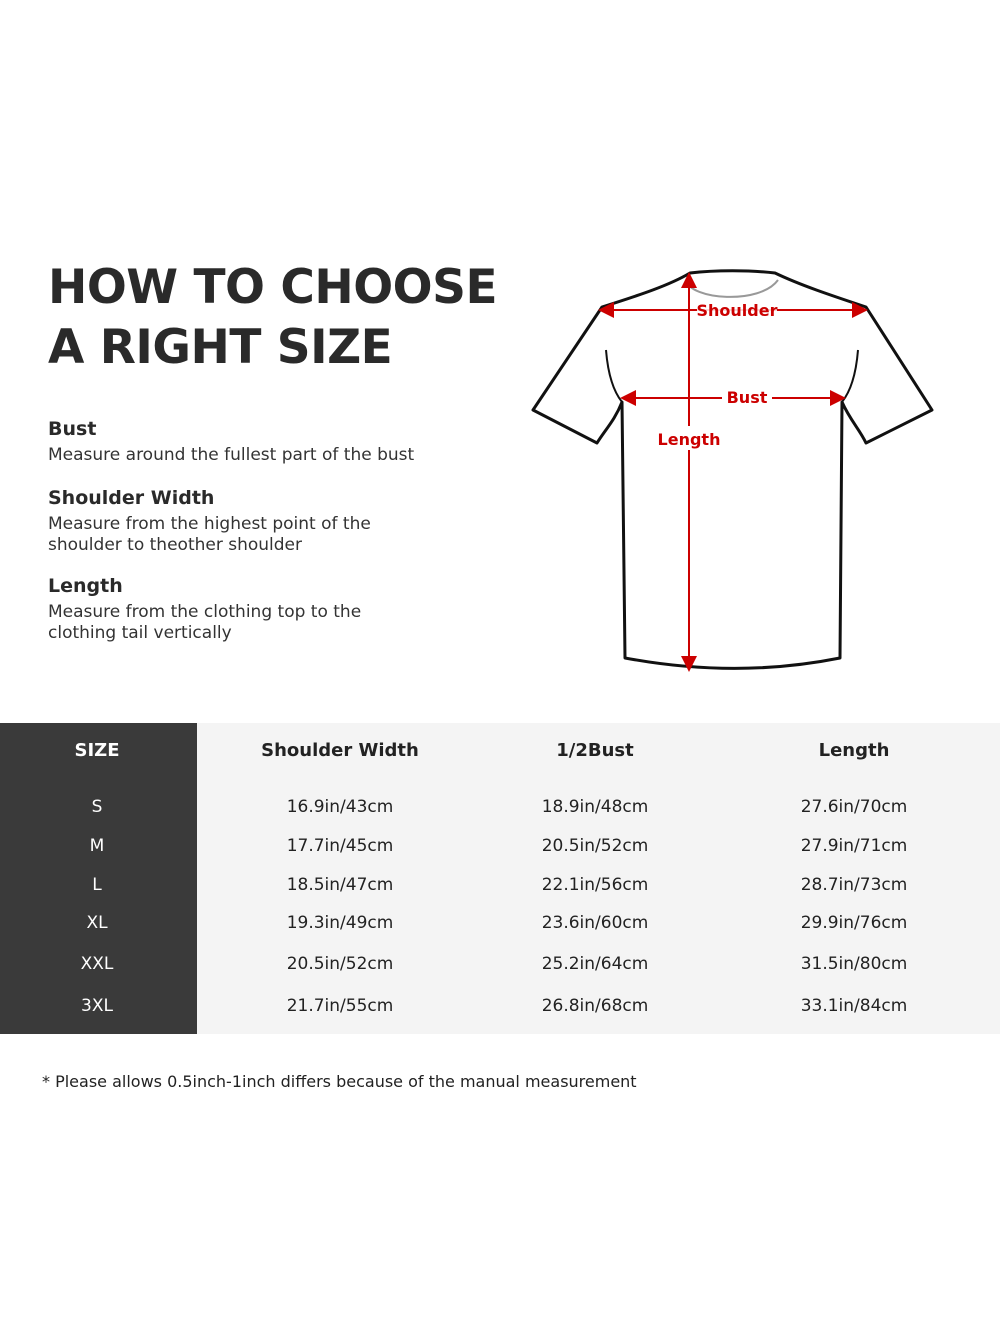 This screenshot has height=1333, width=1000. I want to click on shoulder-heading: Shoulder Width, so click(131, 498).